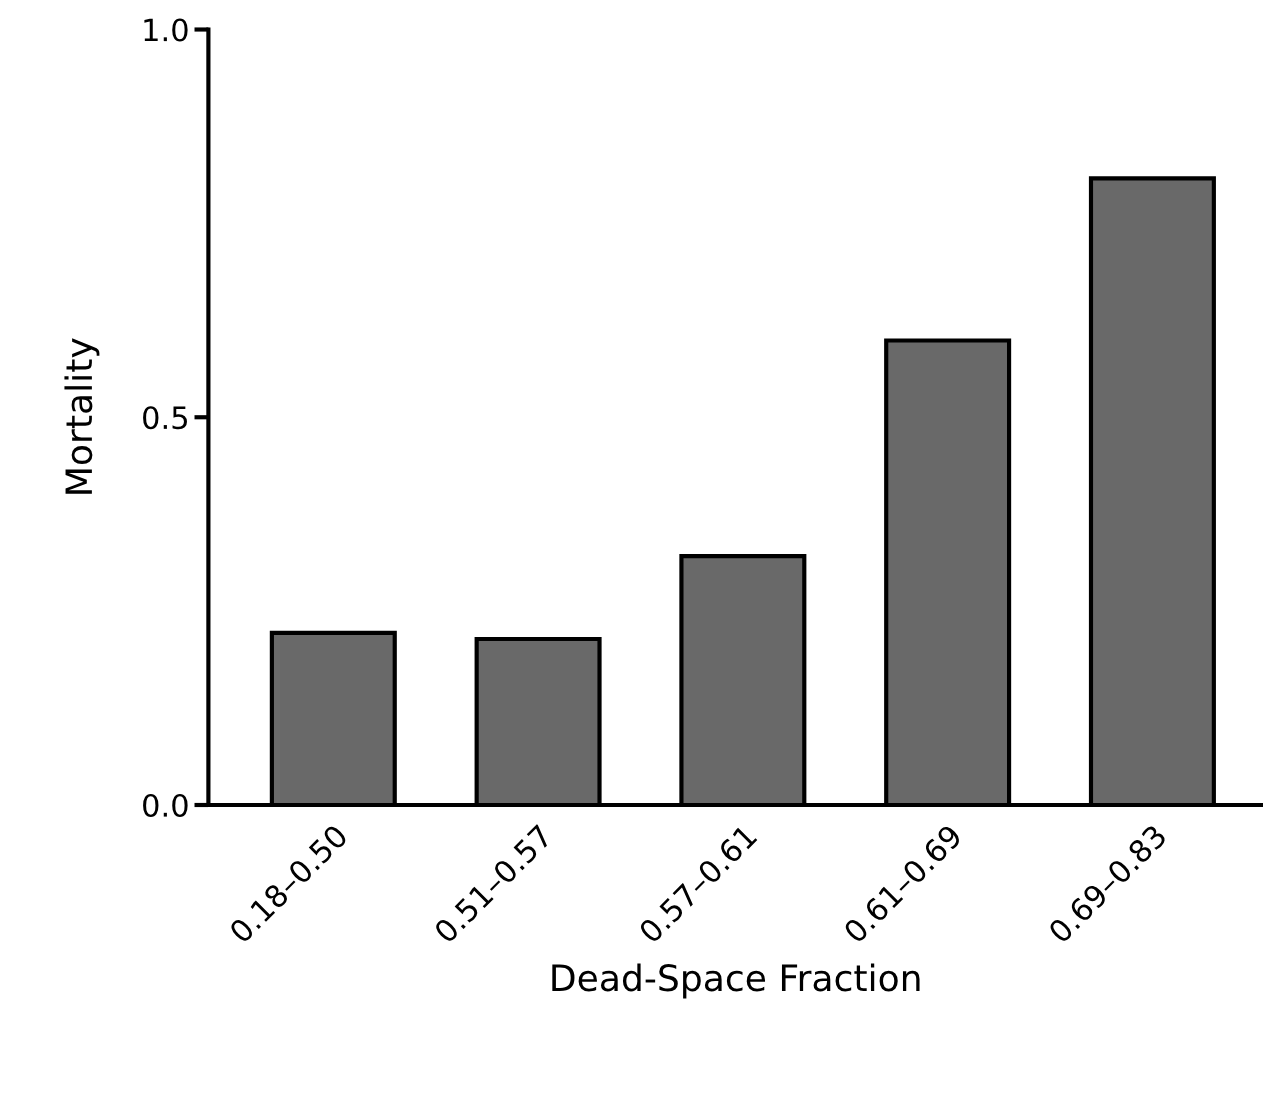  Describe the element at coordinates (736, 981) in the screenshot. I see `x-axis-title: Dead-Space Fraction` at that location.